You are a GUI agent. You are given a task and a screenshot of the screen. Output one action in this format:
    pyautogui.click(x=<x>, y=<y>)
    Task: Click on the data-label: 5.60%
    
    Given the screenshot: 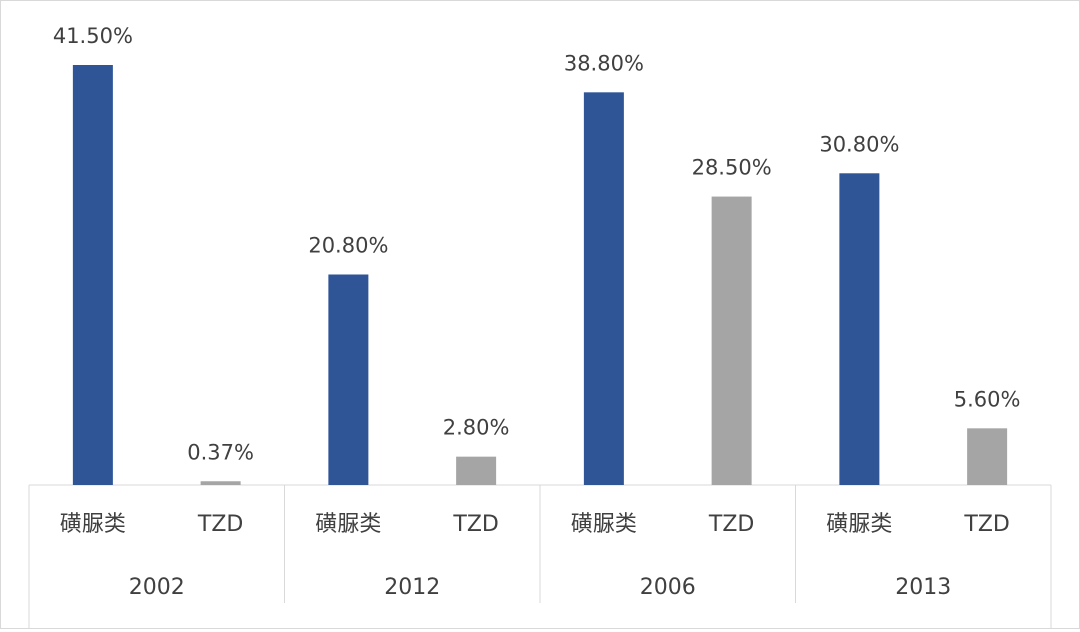 What is the action you would take?
    pyautogui.click(x=987, y=399)
    